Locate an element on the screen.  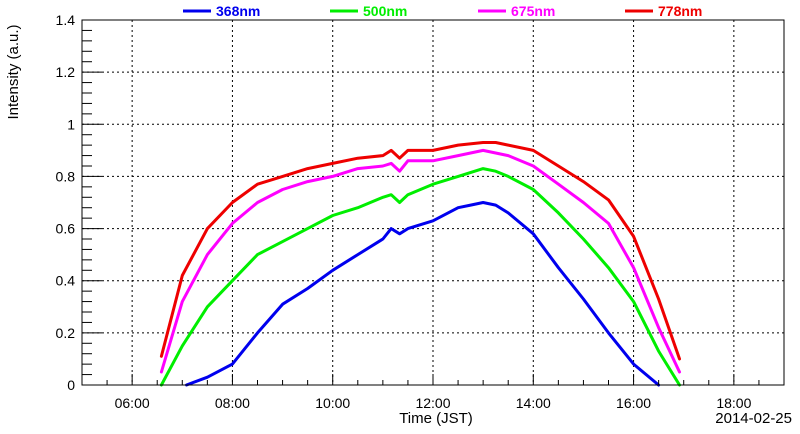
x-tick-label: 06:00 is located at coordinates (132, 403).